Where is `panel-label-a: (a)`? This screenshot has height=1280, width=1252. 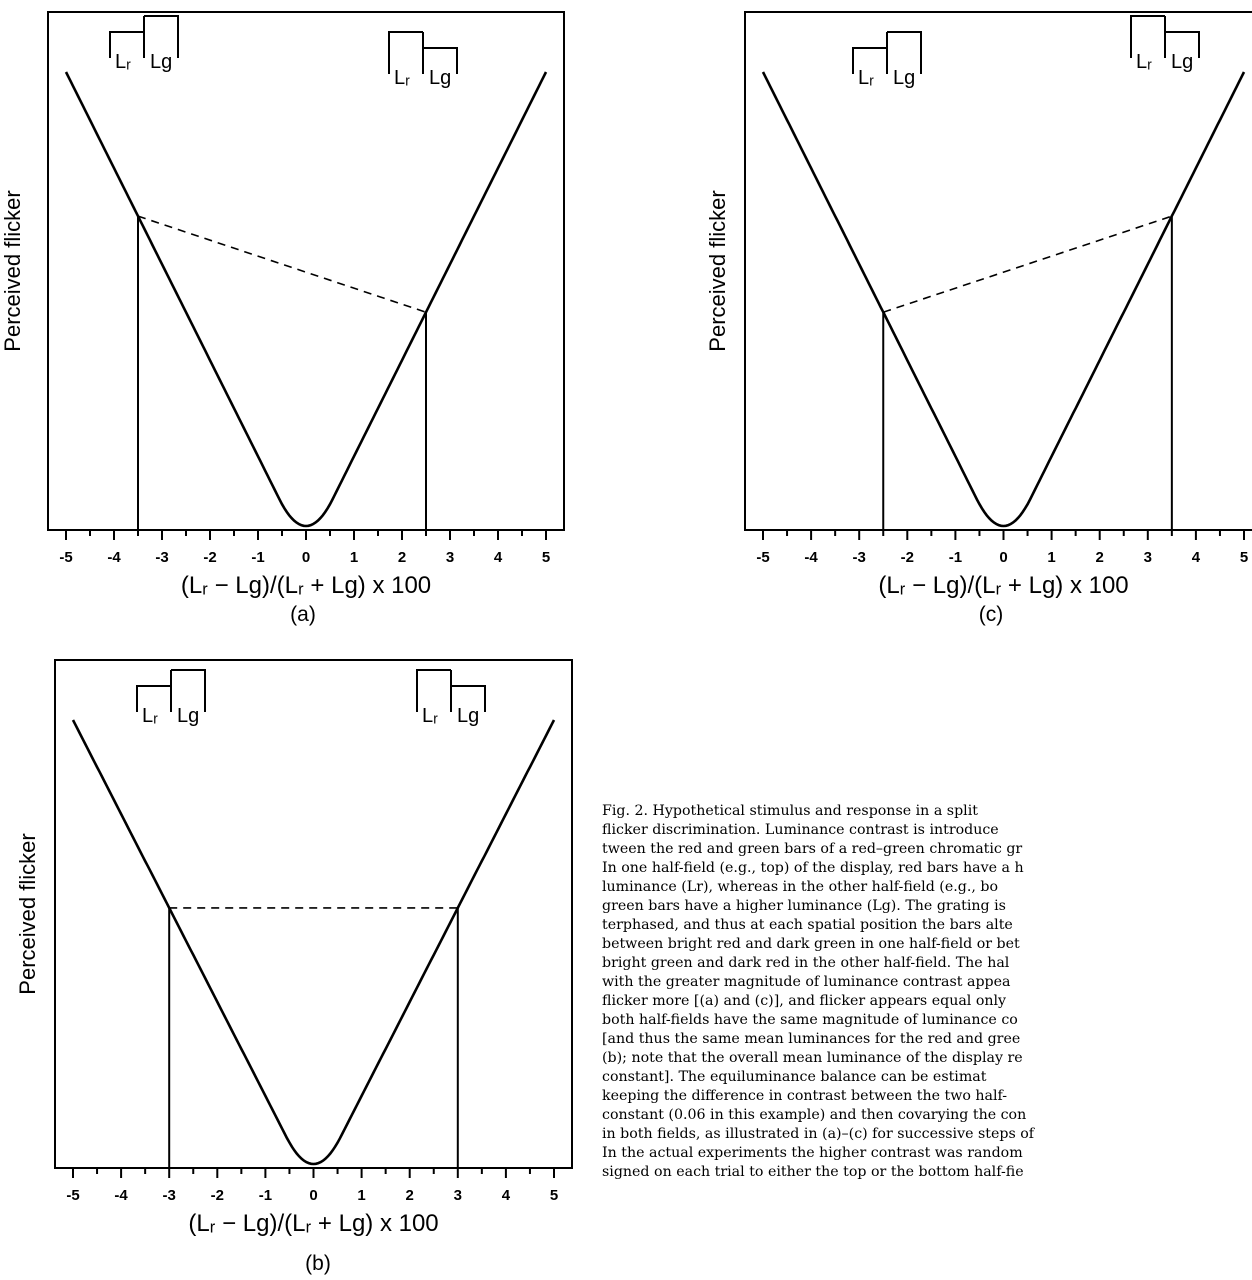 panel-label-a: (a) is located at coordinates (303, 614).